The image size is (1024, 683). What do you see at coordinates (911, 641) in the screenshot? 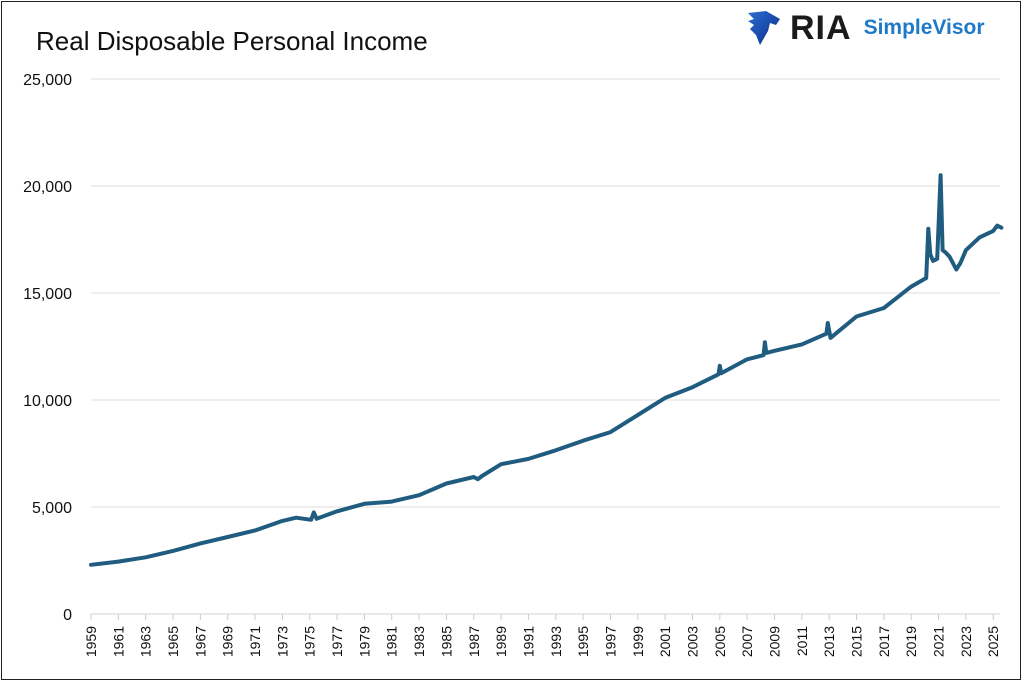
I see `x-tick-label: 2019` at bounding box center [911, 641].